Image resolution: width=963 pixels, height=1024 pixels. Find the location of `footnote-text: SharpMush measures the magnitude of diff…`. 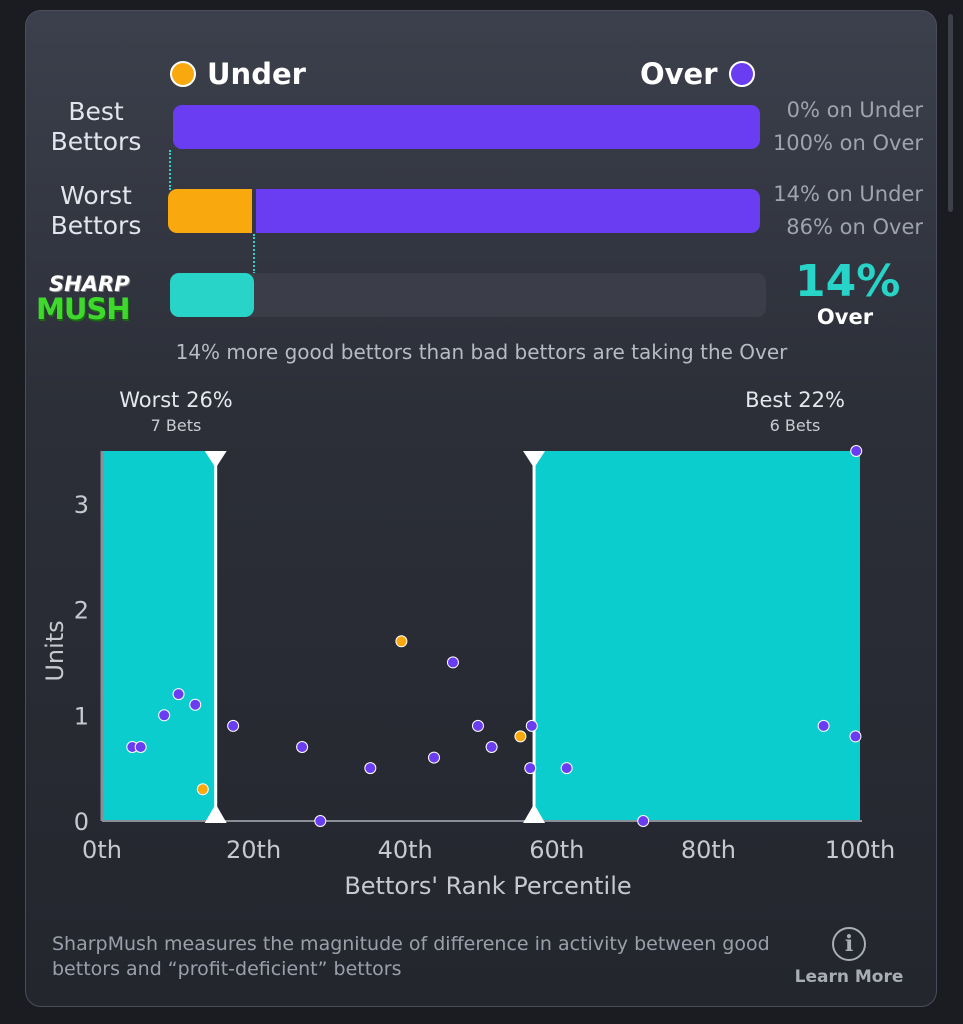

footnote-text: SharpMush measures the magnitude of diff… is located at coordinates (411, 956).